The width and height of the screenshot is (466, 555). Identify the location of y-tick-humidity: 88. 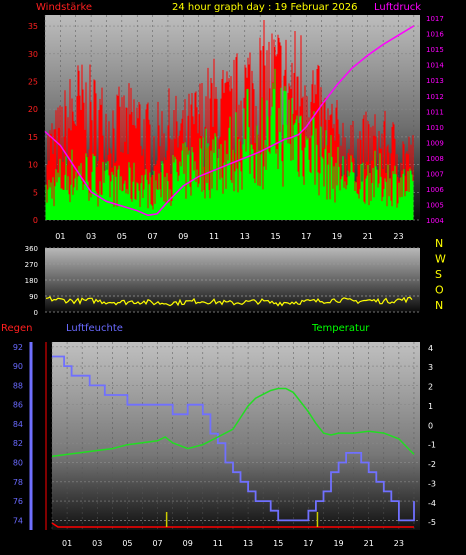
(18, 385).